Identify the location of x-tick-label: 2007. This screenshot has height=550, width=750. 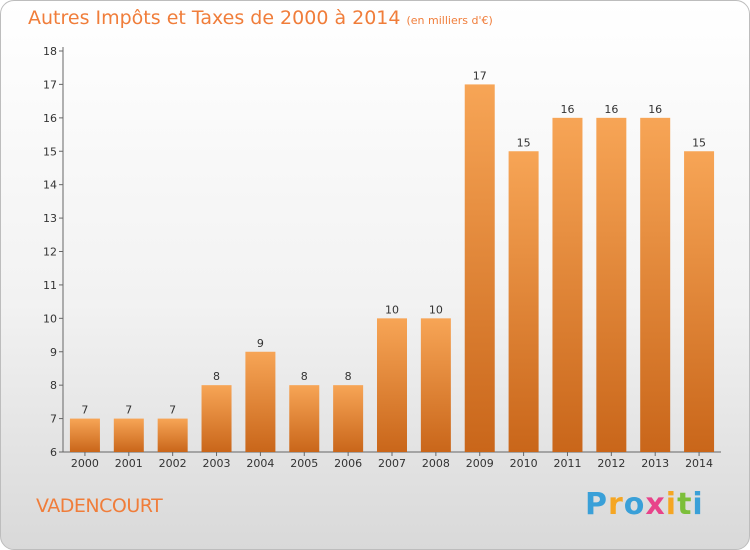
(392, 463).